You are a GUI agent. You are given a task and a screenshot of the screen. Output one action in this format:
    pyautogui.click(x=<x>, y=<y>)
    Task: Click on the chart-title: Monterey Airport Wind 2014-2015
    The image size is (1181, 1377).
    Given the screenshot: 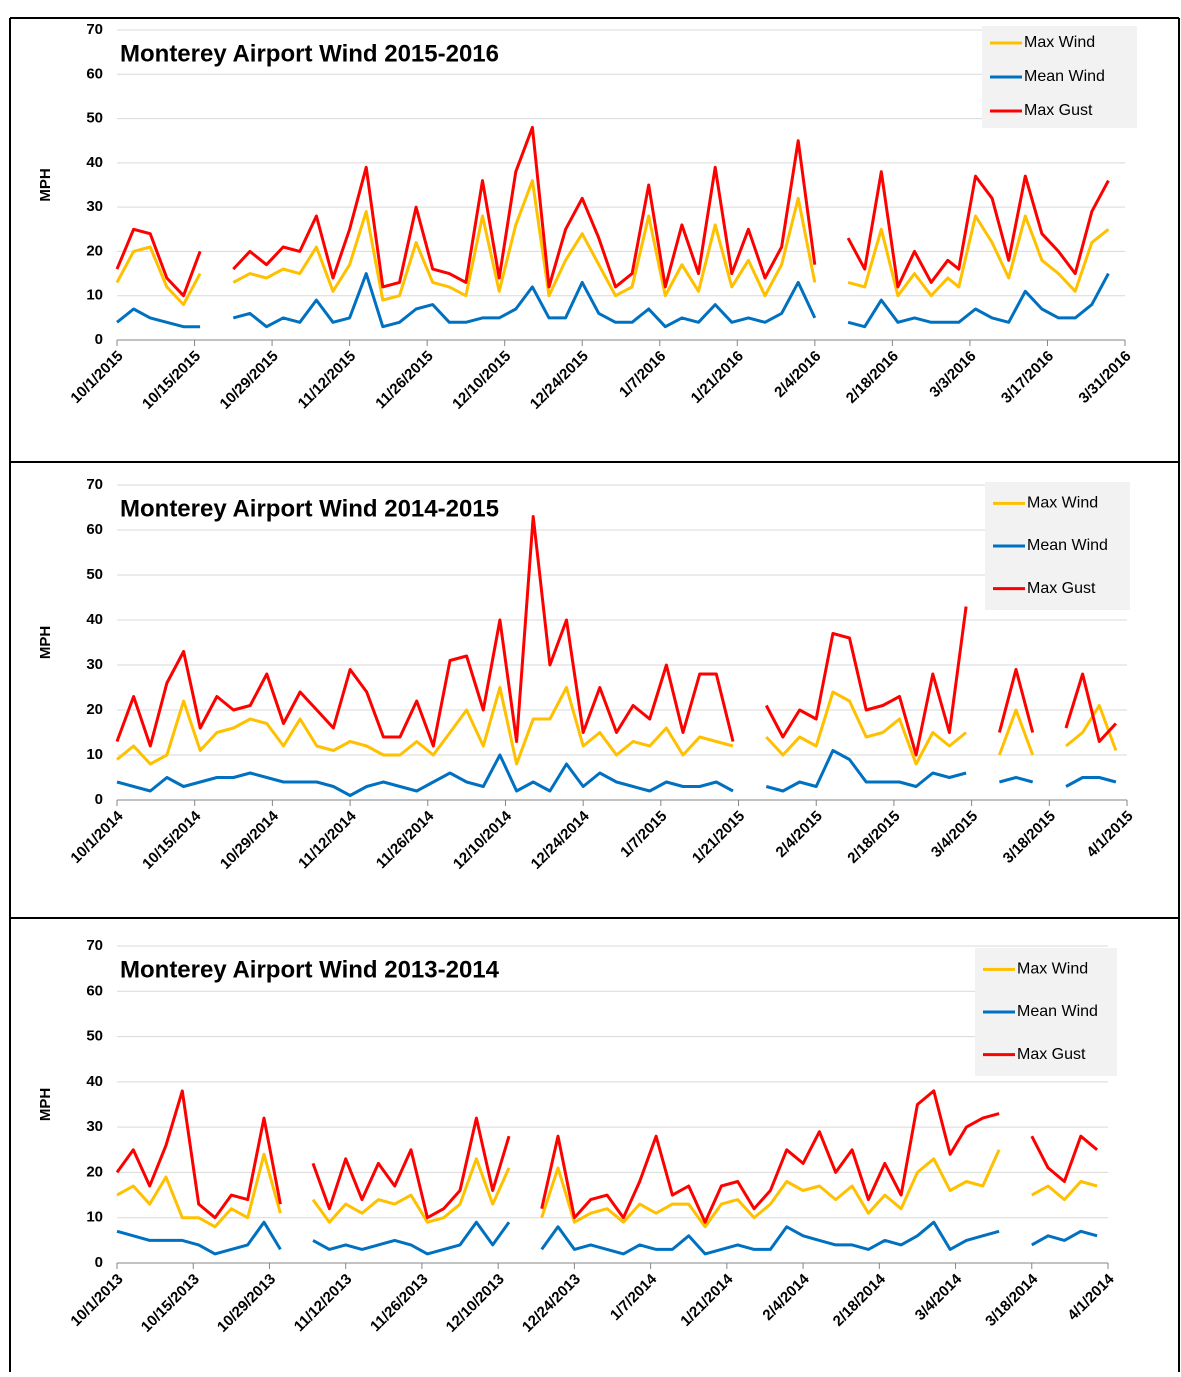 What is the action you would take?
    pyautogui.click(x=309, y=508)
    